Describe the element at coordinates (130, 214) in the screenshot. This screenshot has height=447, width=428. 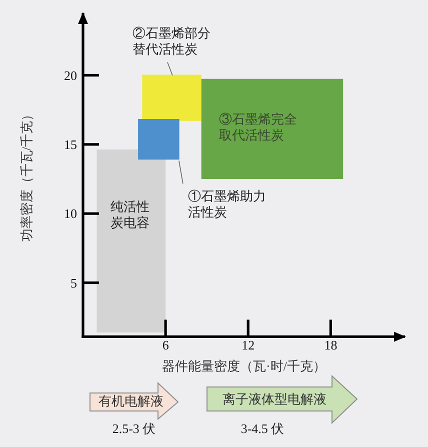
I see `annotation: 纯活性炭电容` at that location.